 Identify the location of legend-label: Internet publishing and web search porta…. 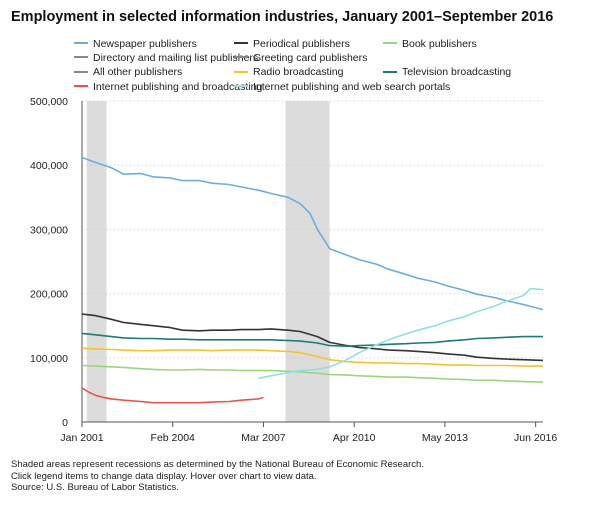
(352, 86).